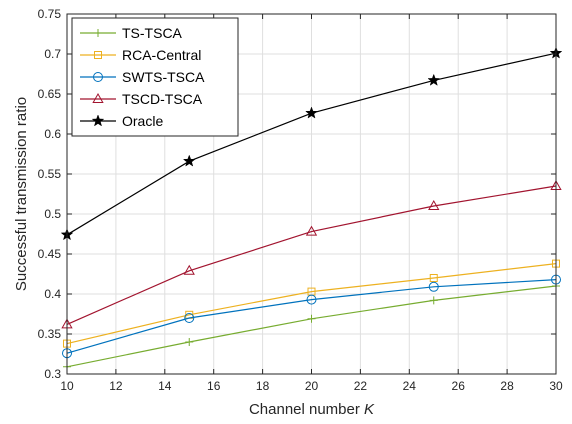 This screenshot has width=572, height=424. What do you see at coordinates (50, 254) in the screenshot?
I see `y-tick-label: 0.45` at bounding box center [50, 254].